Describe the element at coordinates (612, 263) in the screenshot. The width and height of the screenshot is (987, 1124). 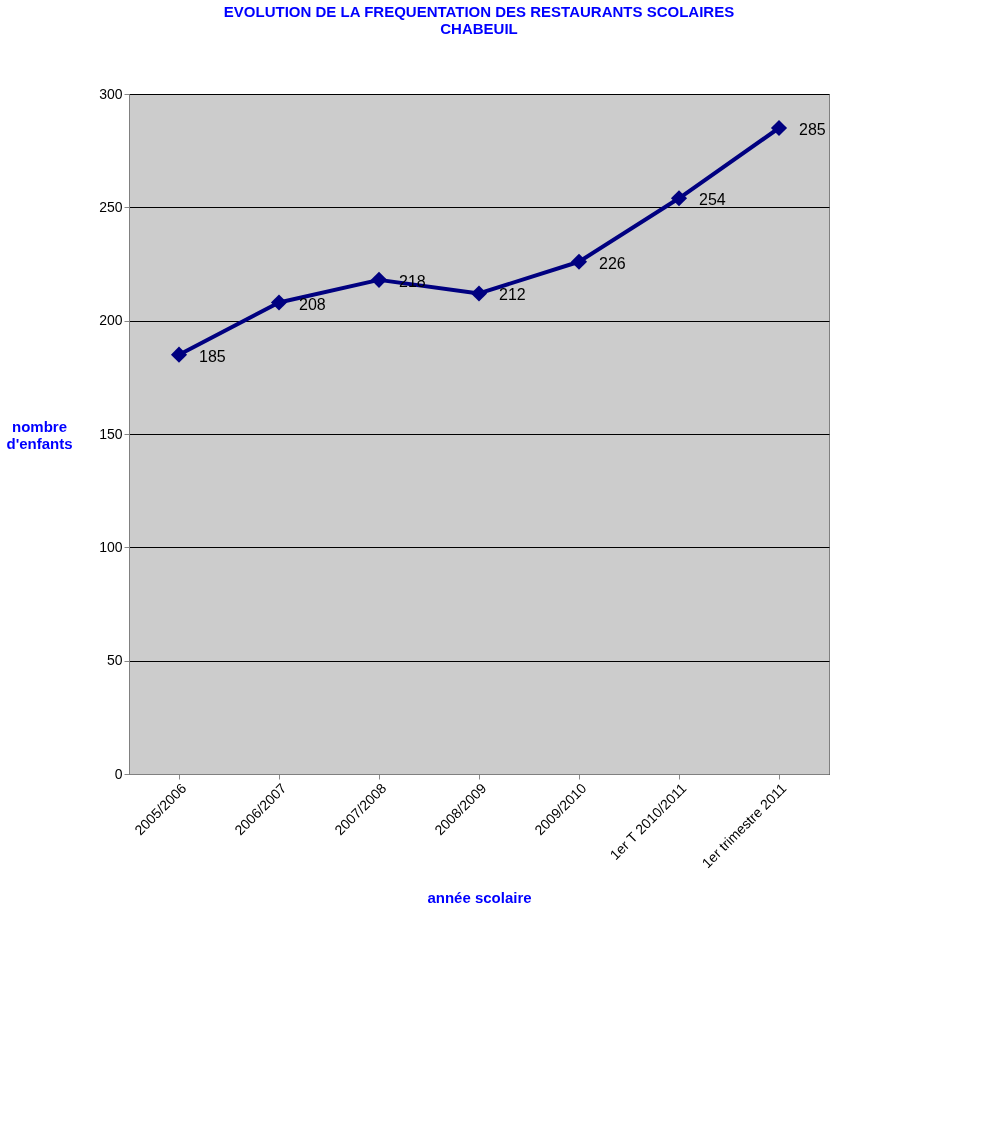
I see `data-label: 226` at that location.